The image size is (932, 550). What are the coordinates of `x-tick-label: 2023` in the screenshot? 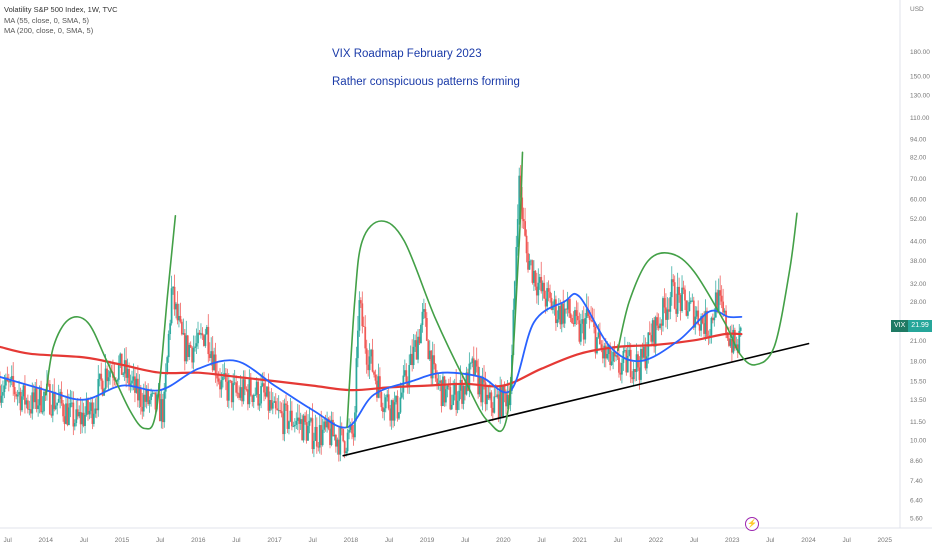 It's located at (732, 540).